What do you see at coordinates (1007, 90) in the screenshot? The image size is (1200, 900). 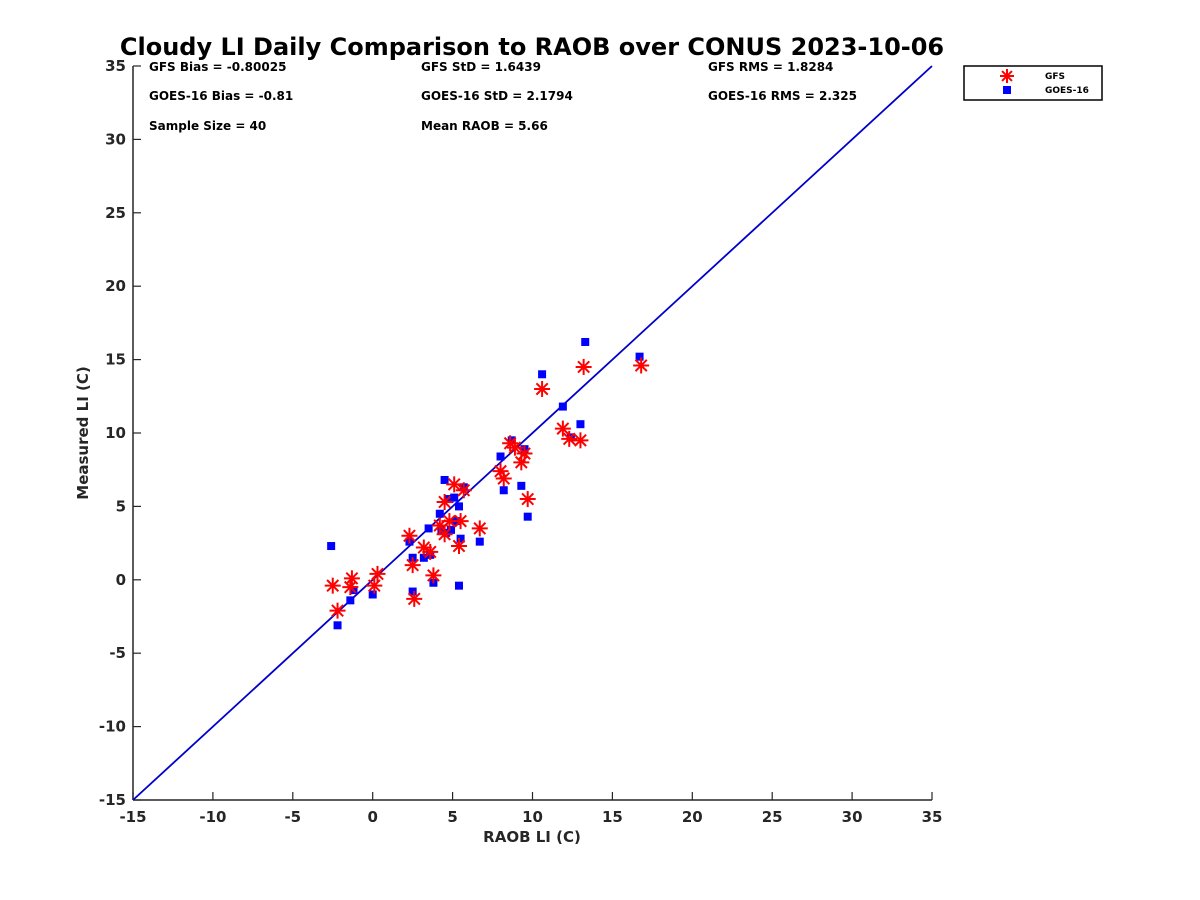 I see `legend-goes16-marker` at bounding box center [1007, 90].